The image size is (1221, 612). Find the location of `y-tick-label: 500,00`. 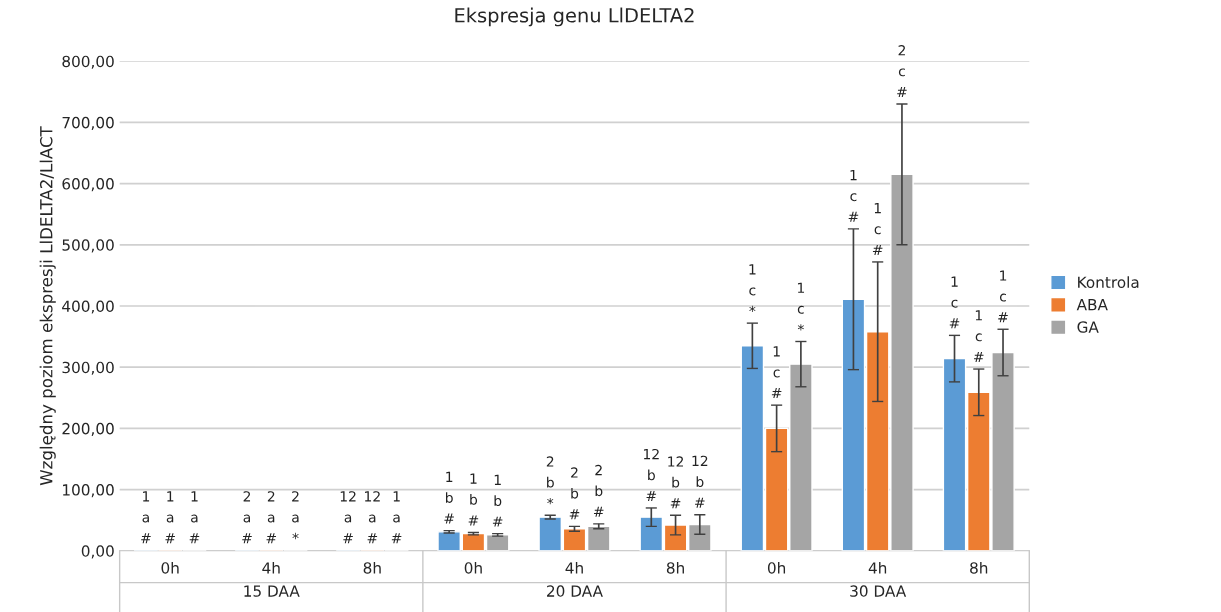

y-tick-label: 500,00 is located at coordinates (88, 246).